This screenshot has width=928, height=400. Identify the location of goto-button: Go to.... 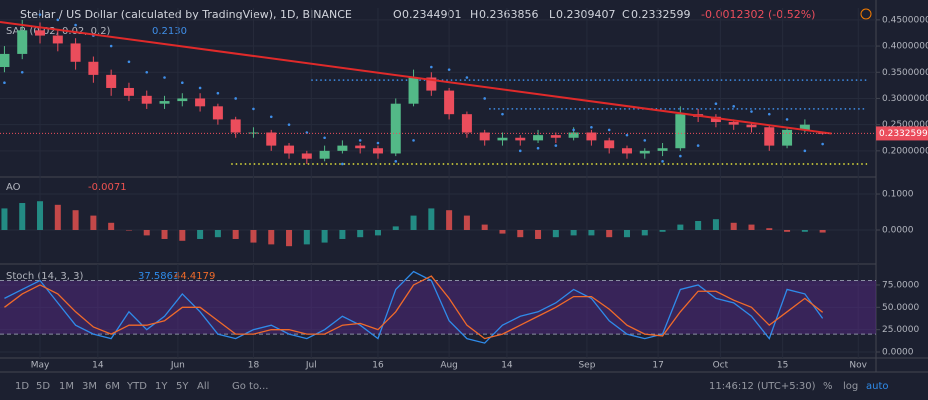
(250, 386).